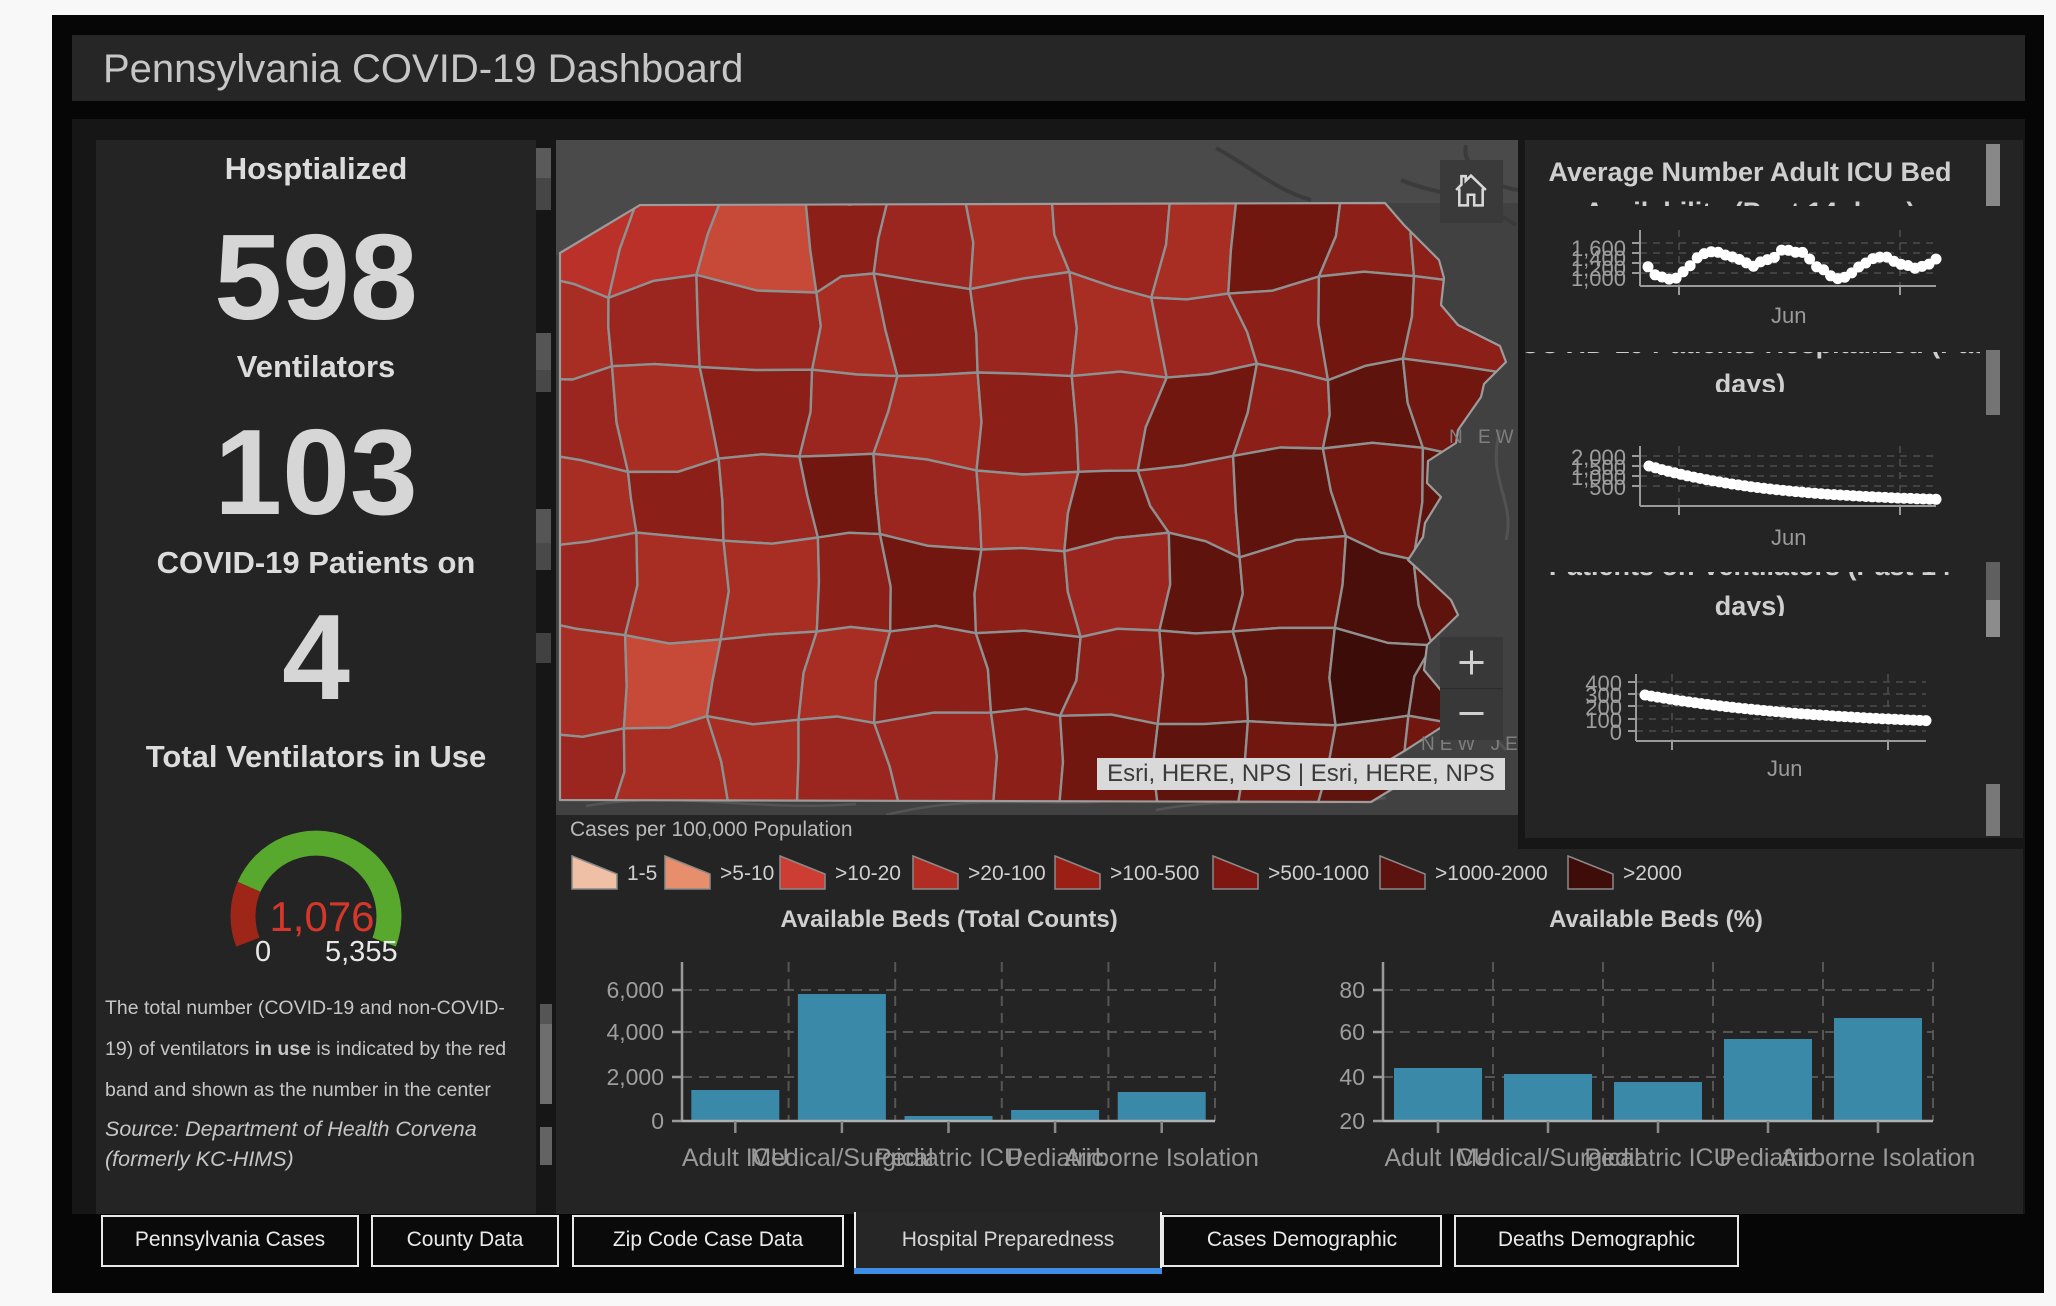 Image resolution: width=2056 pixels, height=1306 pixels. Describe the element at coordinates (635, 1077) in the screenshot. I see `svg-text: 2,000` at that location.